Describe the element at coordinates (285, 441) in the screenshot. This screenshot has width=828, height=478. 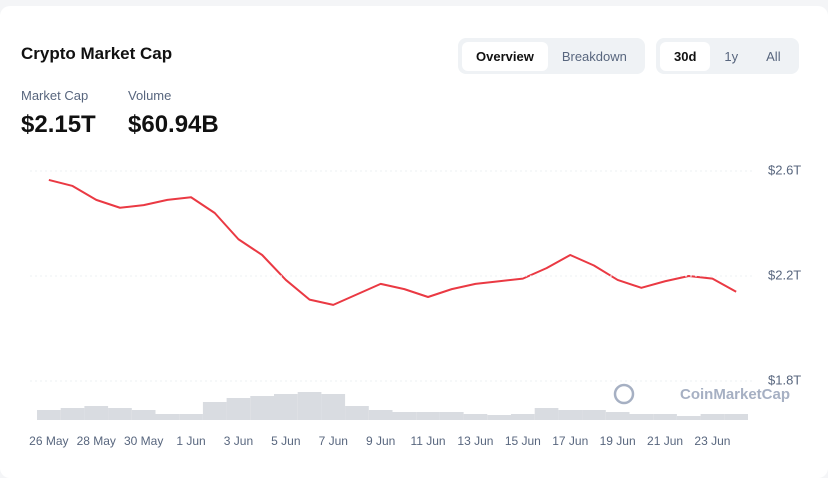
I see `x-tick-label: 5 Jun` at that location.